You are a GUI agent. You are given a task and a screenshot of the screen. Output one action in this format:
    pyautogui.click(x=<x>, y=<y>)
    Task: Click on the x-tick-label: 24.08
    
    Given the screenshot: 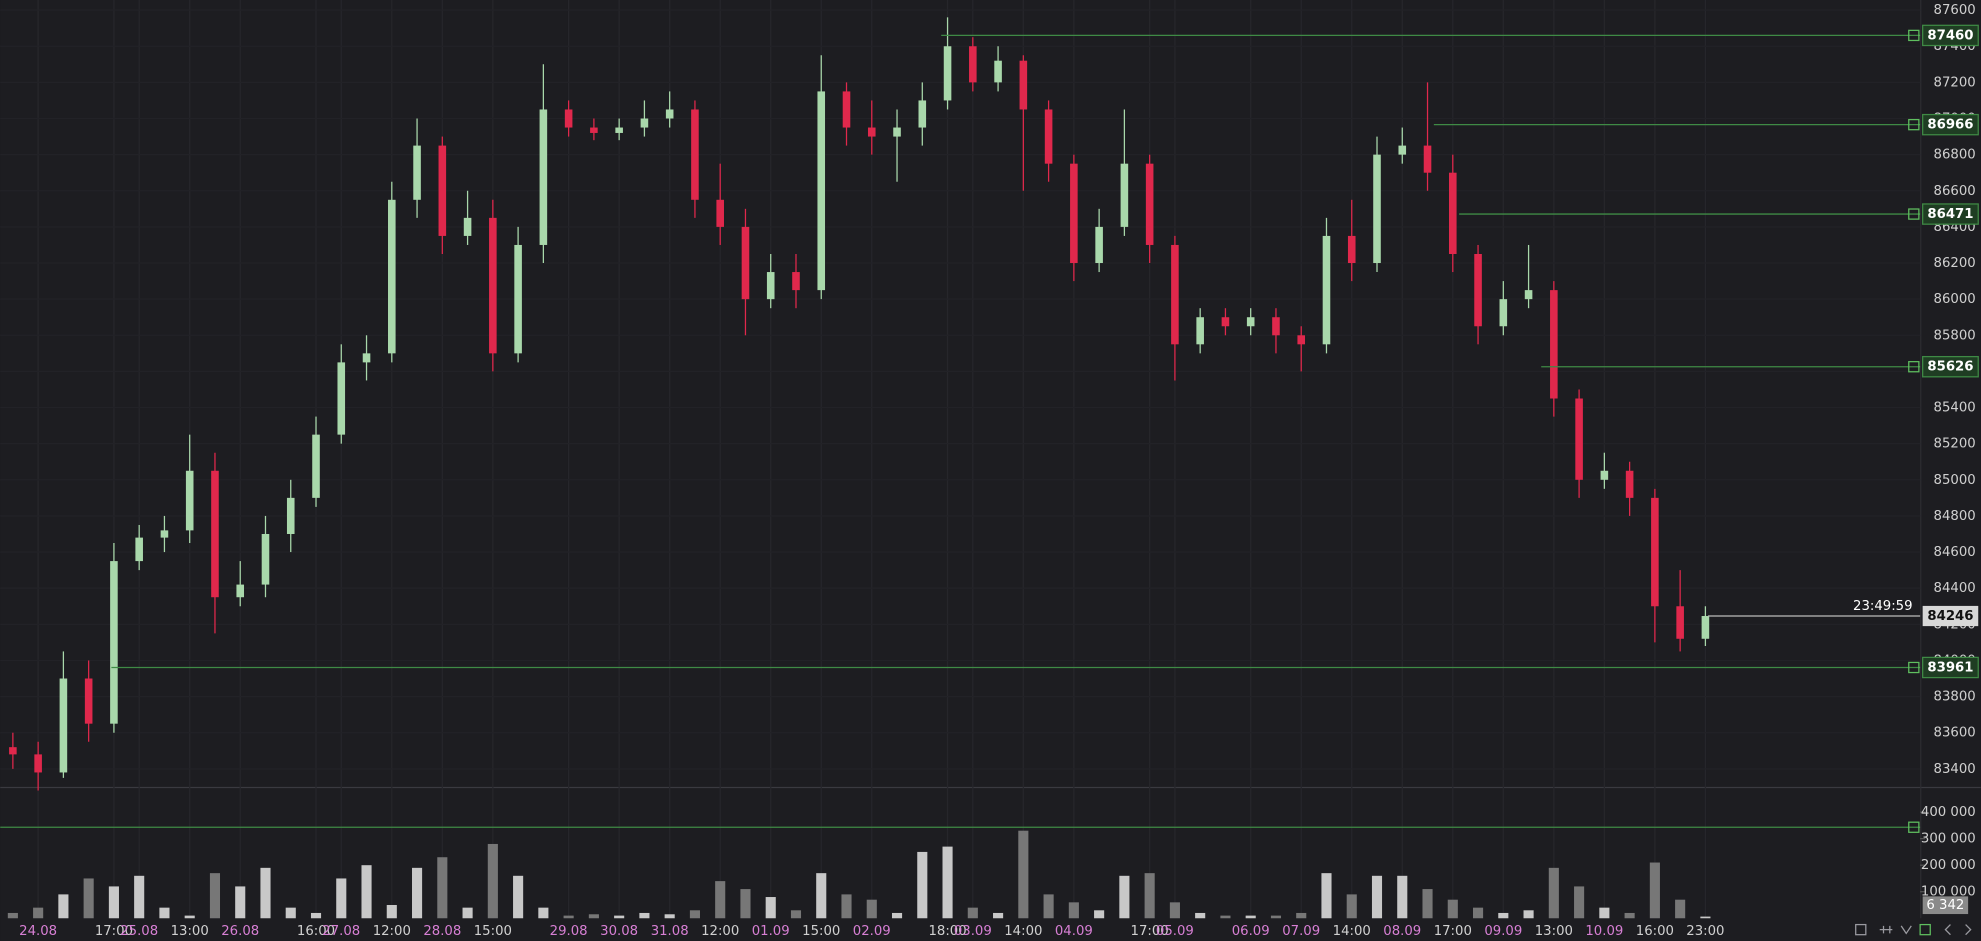 What is the action you would take?
    pyautogui.click(x=38, y=931)
    